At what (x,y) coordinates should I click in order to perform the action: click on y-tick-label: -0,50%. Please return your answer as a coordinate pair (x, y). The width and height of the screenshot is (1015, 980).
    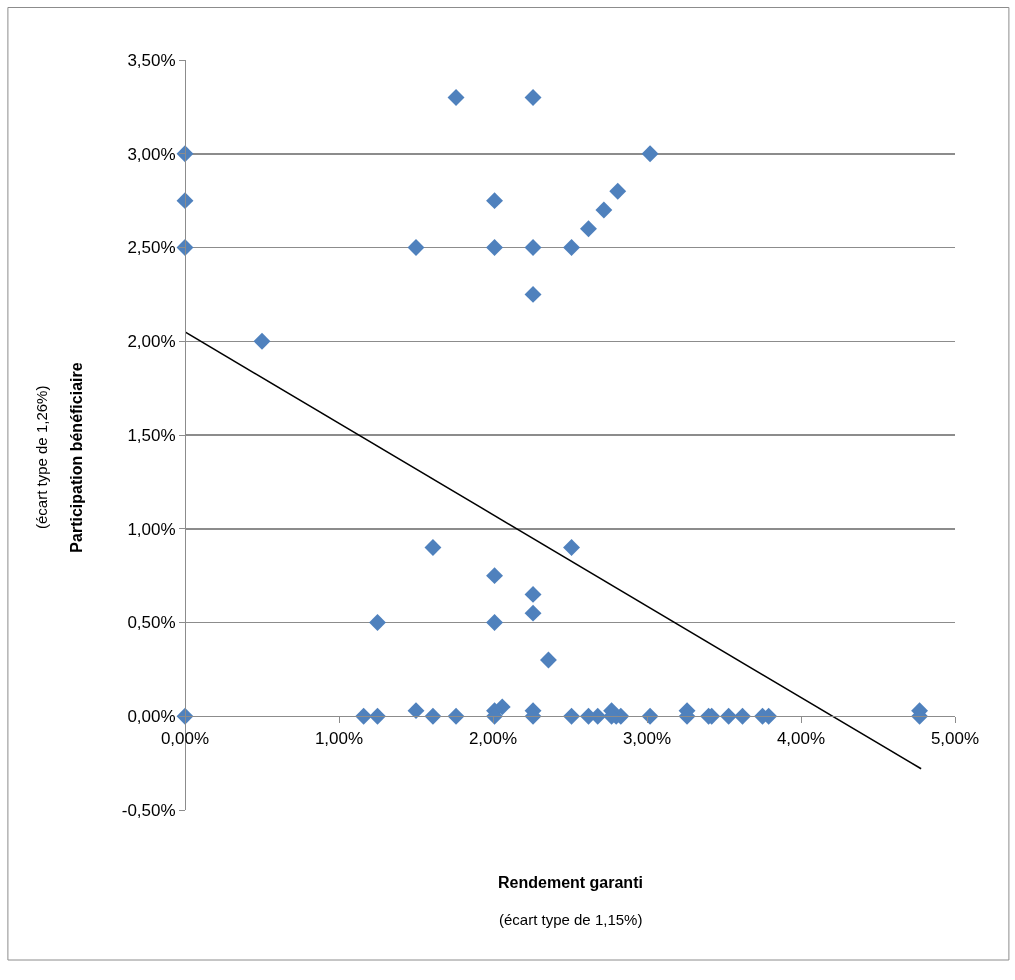
    Looking at the image, I should click on (148, 810).